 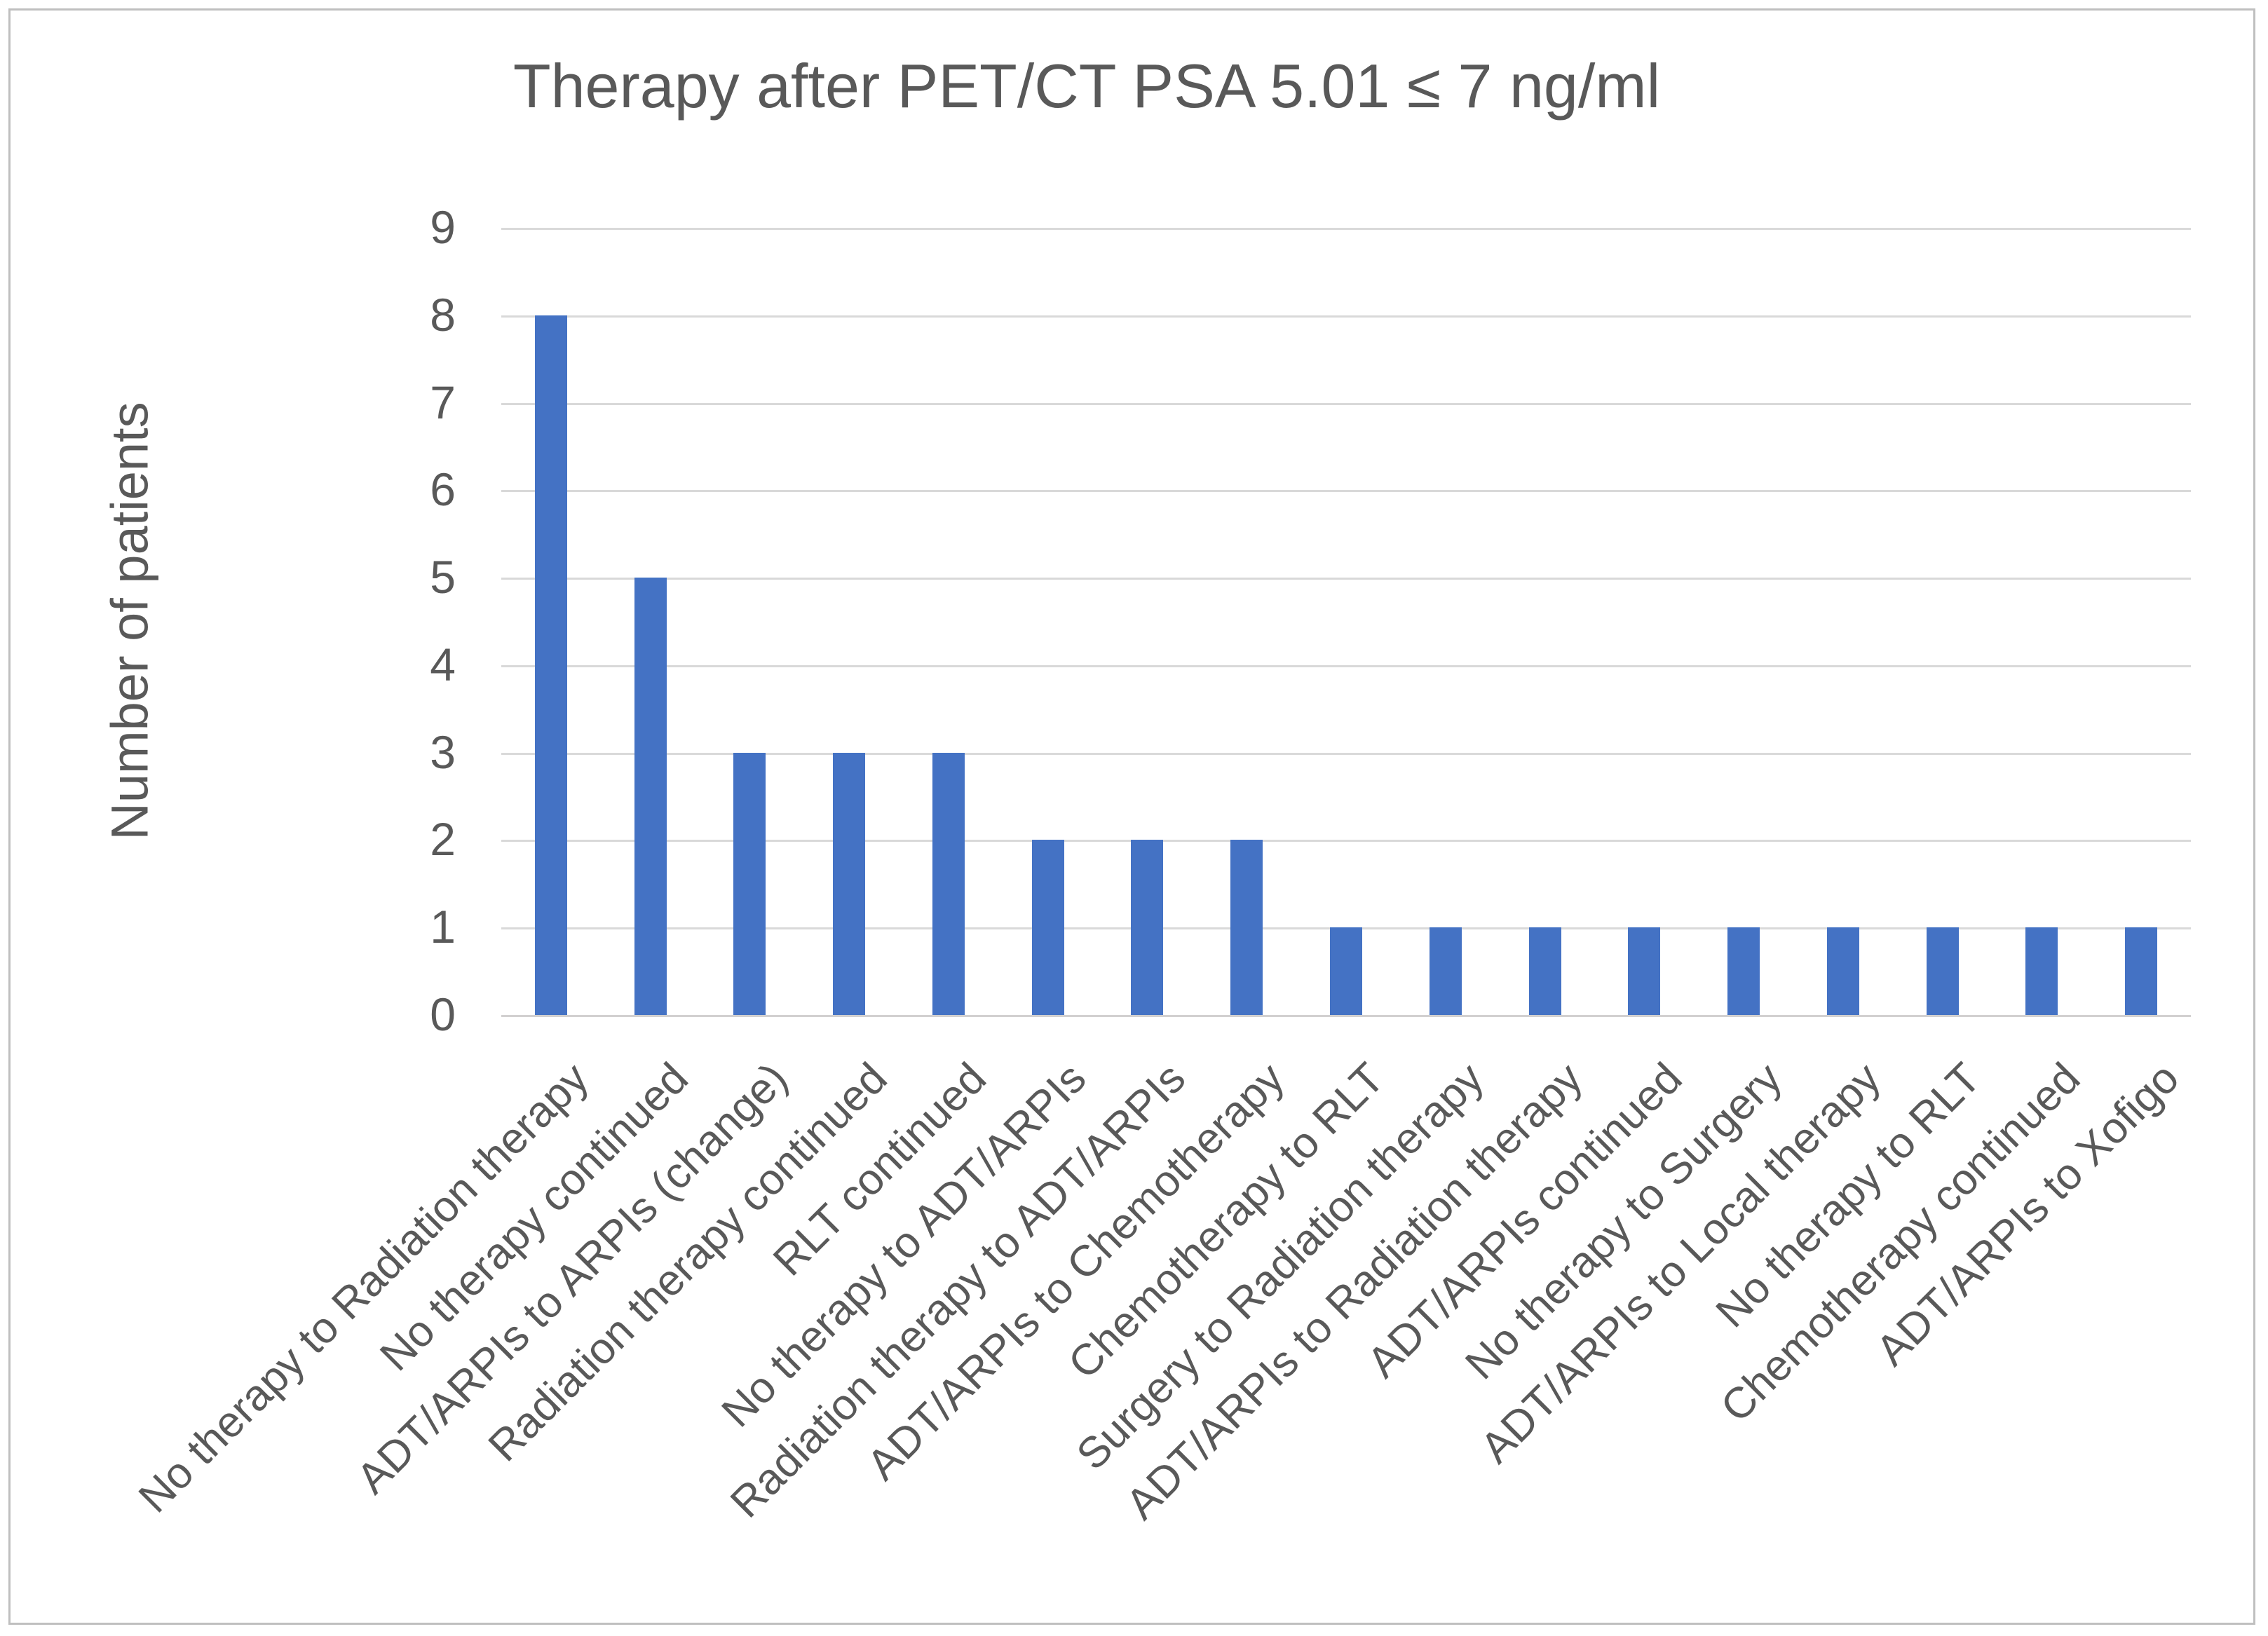 I want to click on y-tick-label-2: 2, so click(x=443, y=839).